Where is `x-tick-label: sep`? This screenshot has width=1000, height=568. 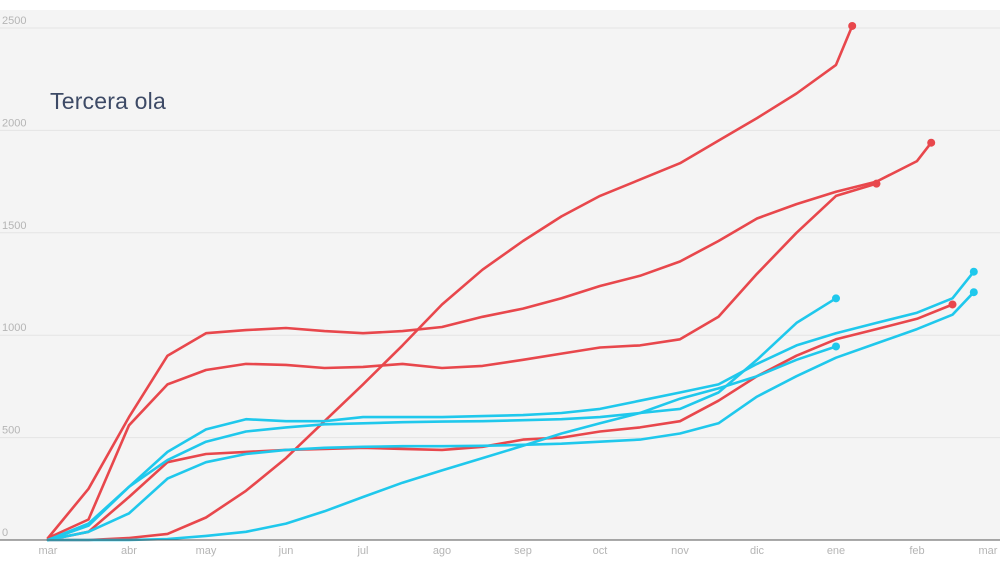
x-tick-label: sep is located at coordinates (523, 551).